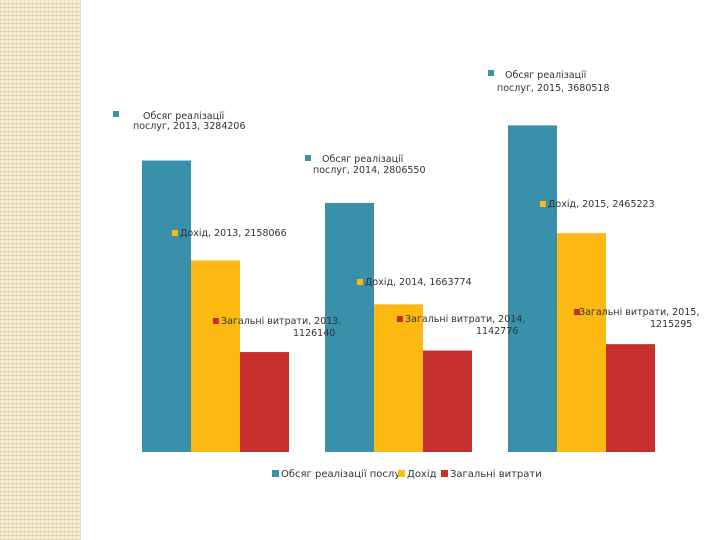  Describe the element at coordinates (363, 159) in the screenshot. I see `data-label-2014-series-0-line-0: Обсяг реалізації` at that location.